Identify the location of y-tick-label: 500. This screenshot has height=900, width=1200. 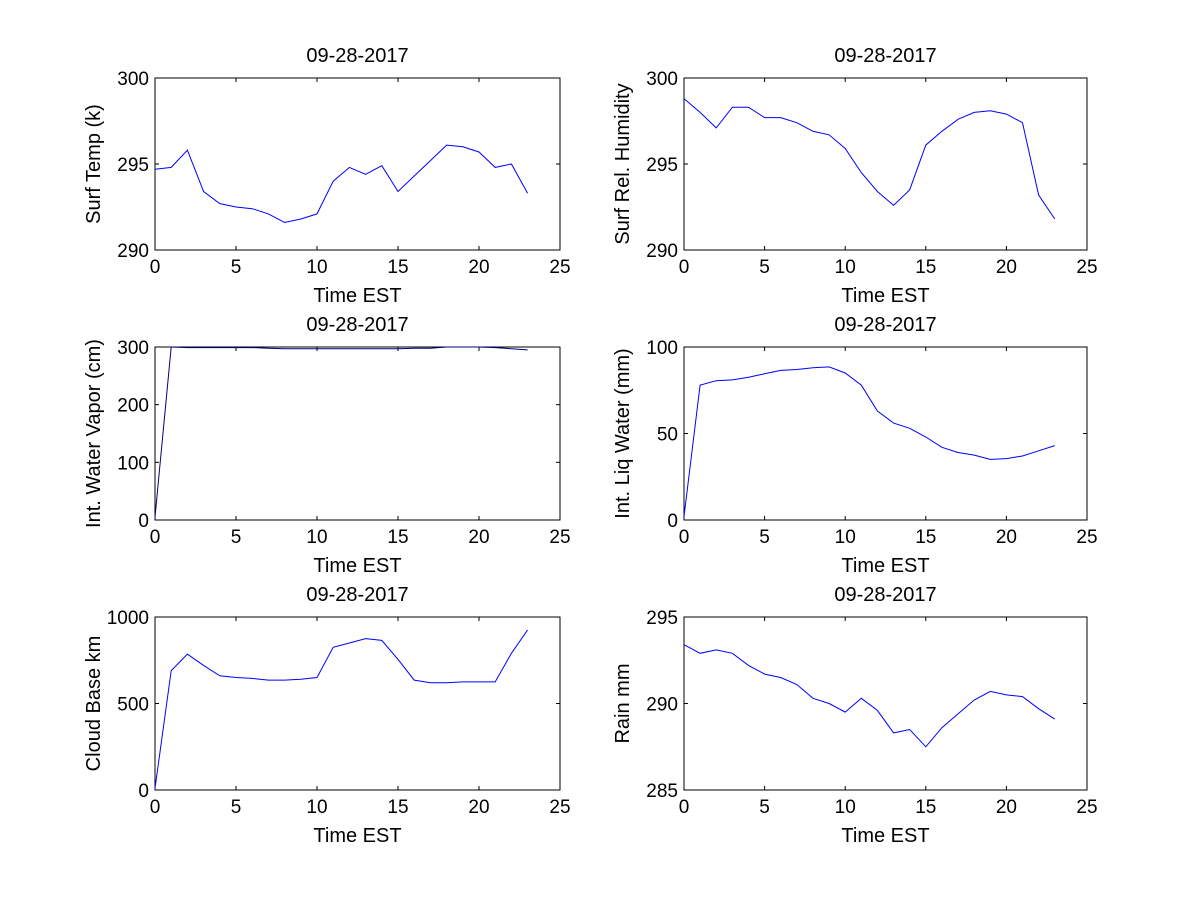
(133, 705).